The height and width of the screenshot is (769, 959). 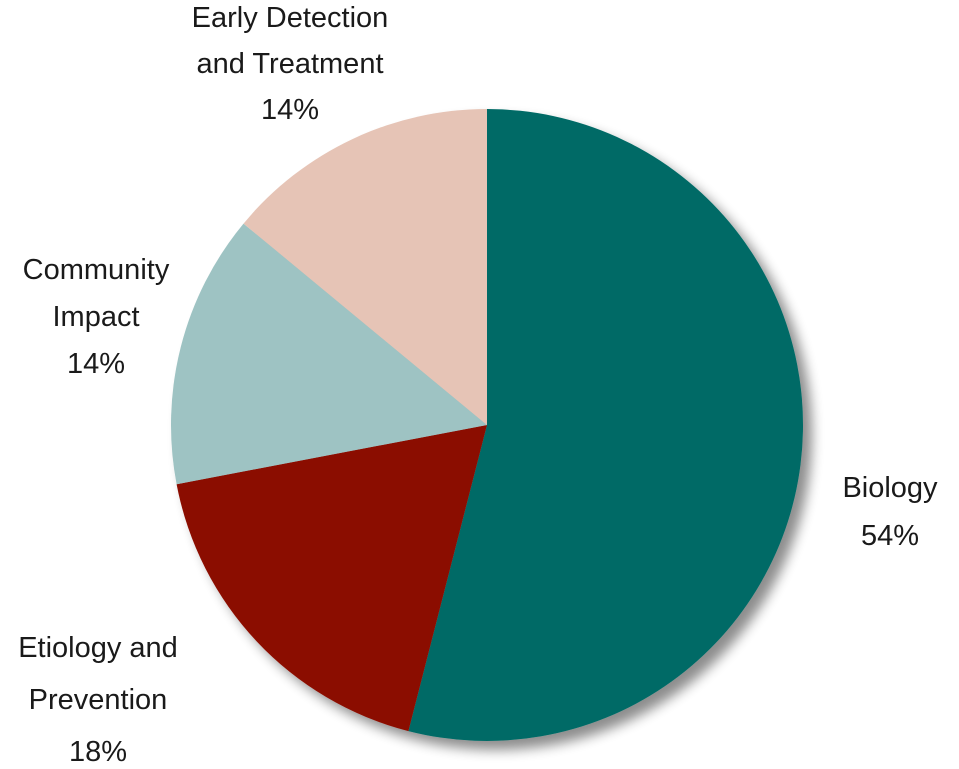 What do you see at coordinates (331, 578) in the screenshot?
I see `pie-slice-etiology-and-prevention` at bounding box center [331, 578].